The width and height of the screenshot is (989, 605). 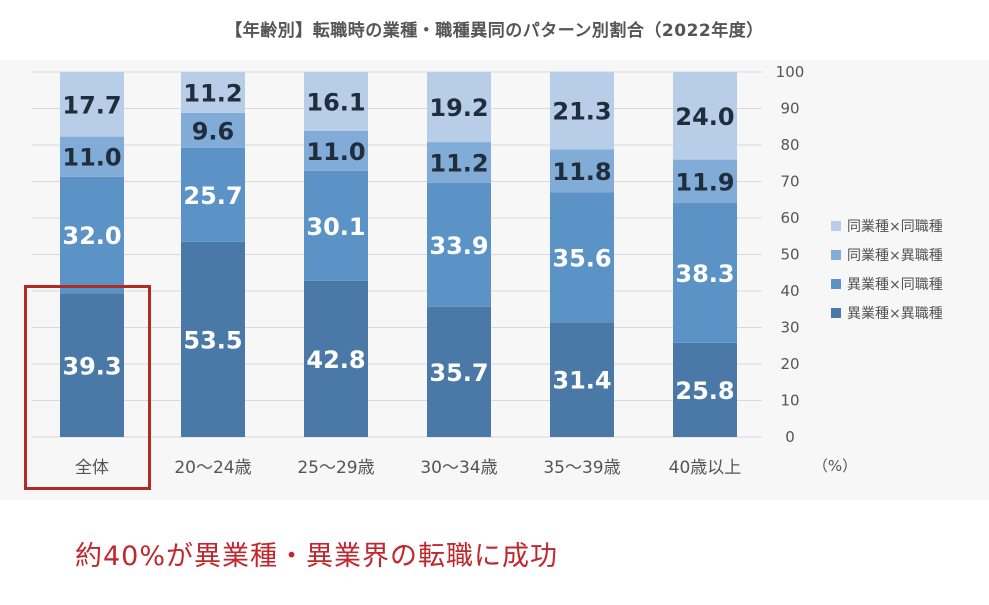 What do you see at coordinates (705, 468) in the screenshot?
I see `x-tick-label: 40歳以上` at bounding box center [705, 468].